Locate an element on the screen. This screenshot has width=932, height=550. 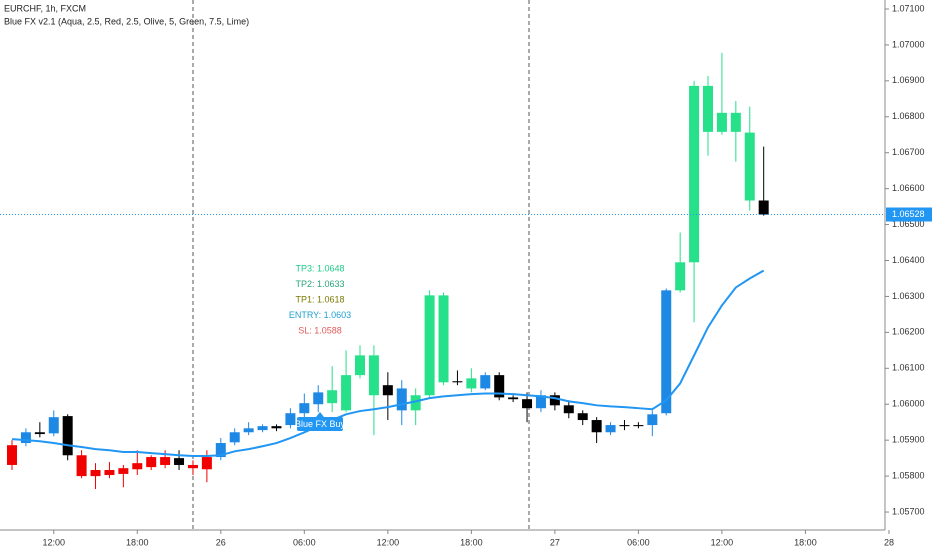
y-tick-label: 1.06900 is located at coordinates (908, 80).